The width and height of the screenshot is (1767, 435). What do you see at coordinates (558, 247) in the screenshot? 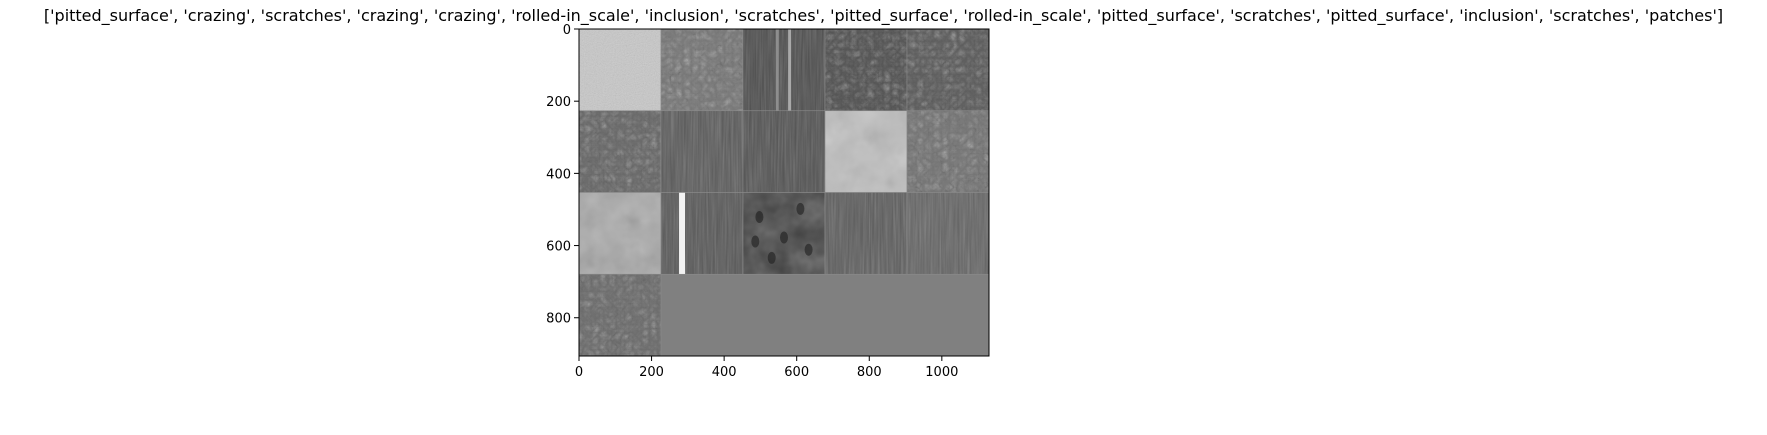
I see `y-tick-label: 600` at bounding box center [558, 247].